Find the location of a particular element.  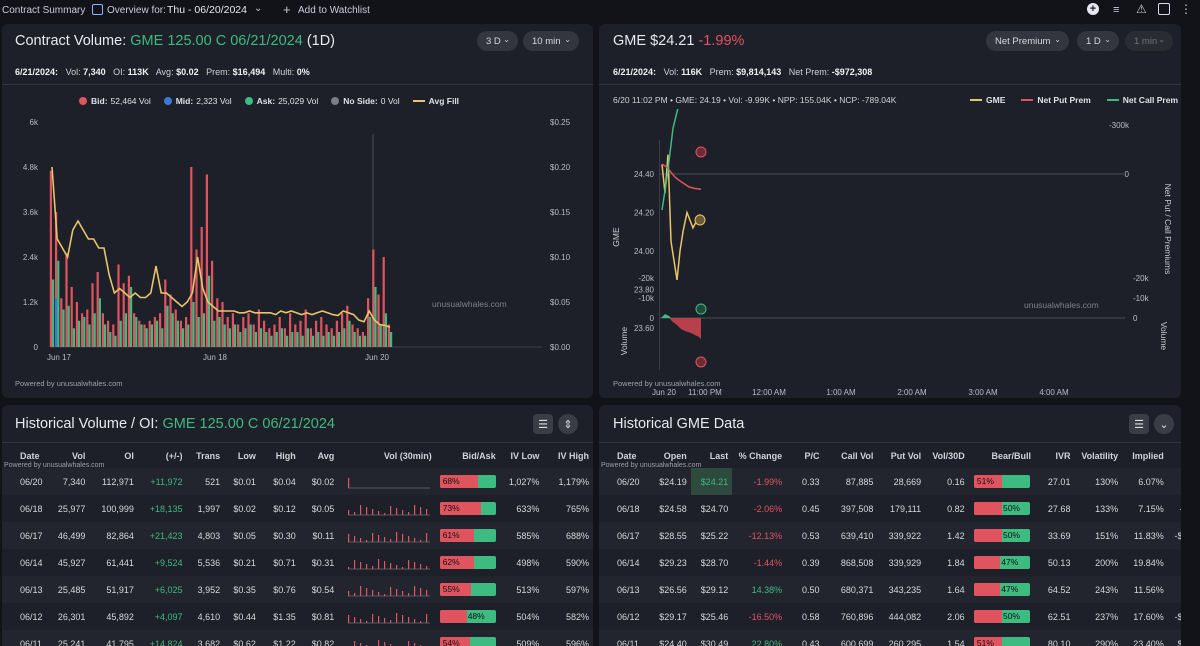

stats-vol: 116K is located at coordinates (692, 72).